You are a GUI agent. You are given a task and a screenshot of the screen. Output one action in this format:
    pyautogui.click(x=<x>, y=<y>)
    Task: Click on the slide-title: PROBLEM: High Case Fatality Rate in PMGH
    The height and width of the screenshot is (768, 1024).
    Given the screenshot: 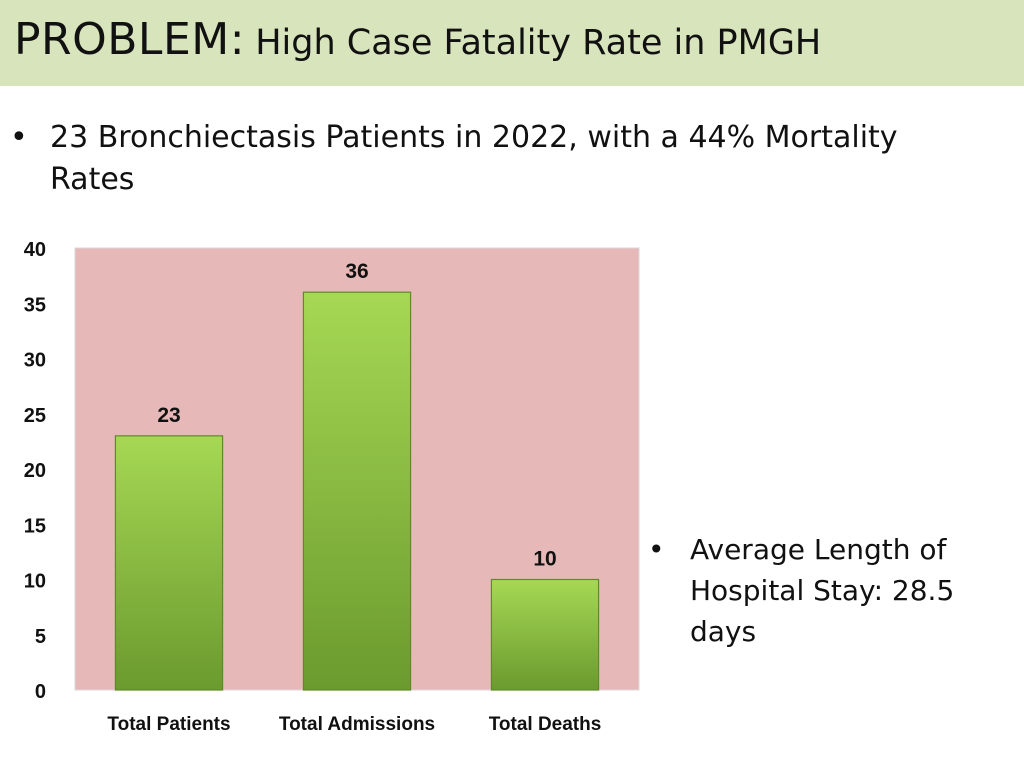 What is the action you would take?
    pyautogui.click(x=417, y=39)
    